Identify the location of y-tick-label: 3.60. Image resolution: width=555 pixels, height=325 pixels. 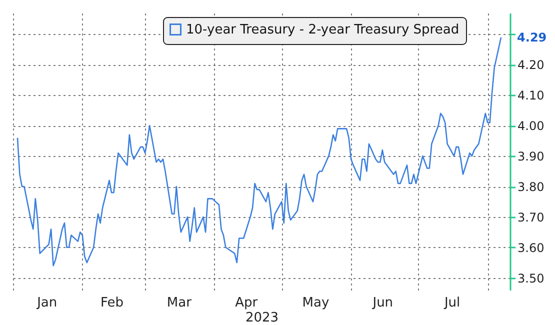
(531, 247).